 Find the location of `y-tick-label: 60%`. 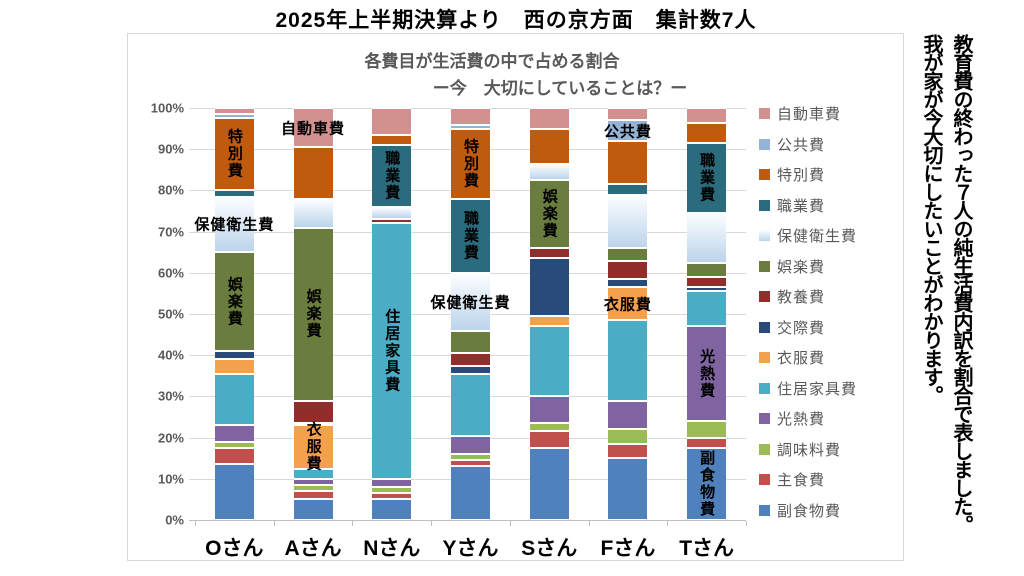

y-tick-label: 60% is located at coordinates (170, 273).